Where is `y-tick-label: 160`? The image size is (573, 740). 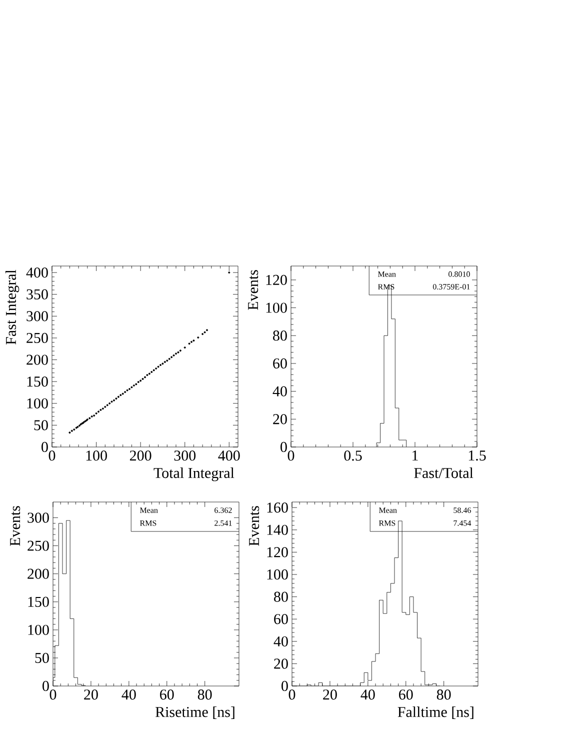 y-tick-label: 160 is located at coordinates (277, 507).